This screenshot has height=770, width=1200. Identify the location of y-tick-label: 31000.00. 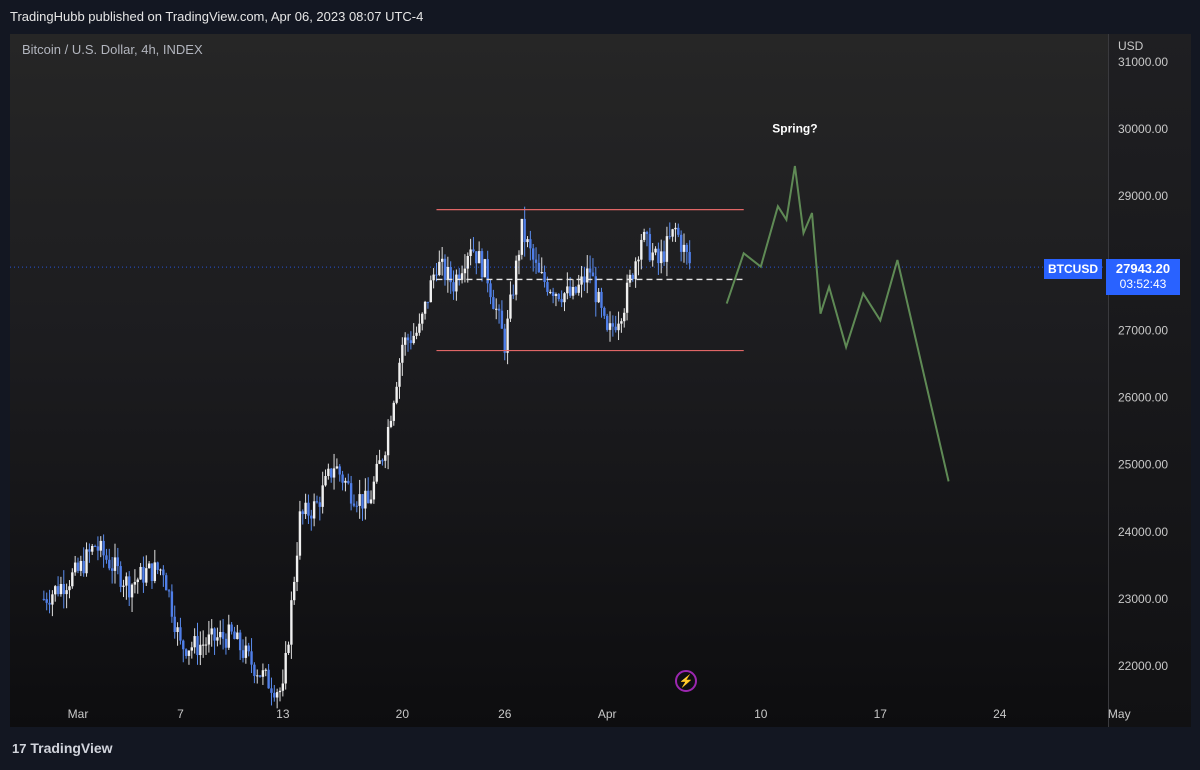
(1143, 62).